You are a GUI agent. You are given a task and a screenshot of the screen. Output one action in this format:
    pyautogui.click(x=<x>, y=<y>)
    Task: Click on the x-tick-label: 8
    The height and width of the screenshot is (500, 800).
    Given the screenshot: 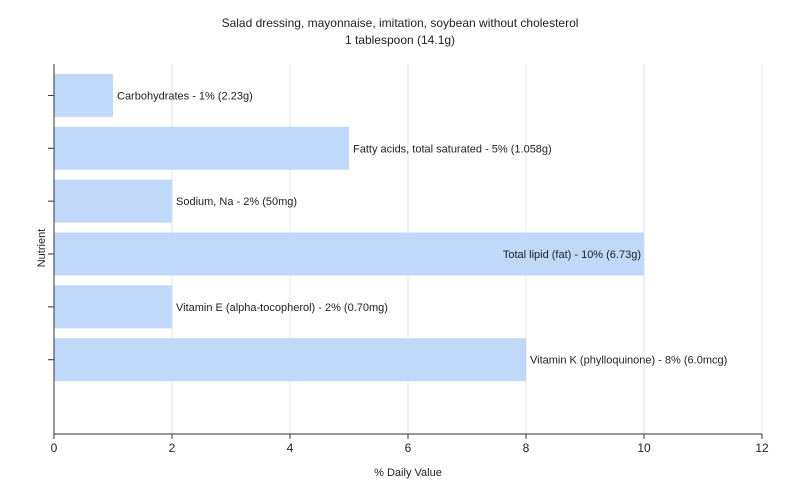 What is the action you would take?
    pyautogui.click(x=526, y=448)
    